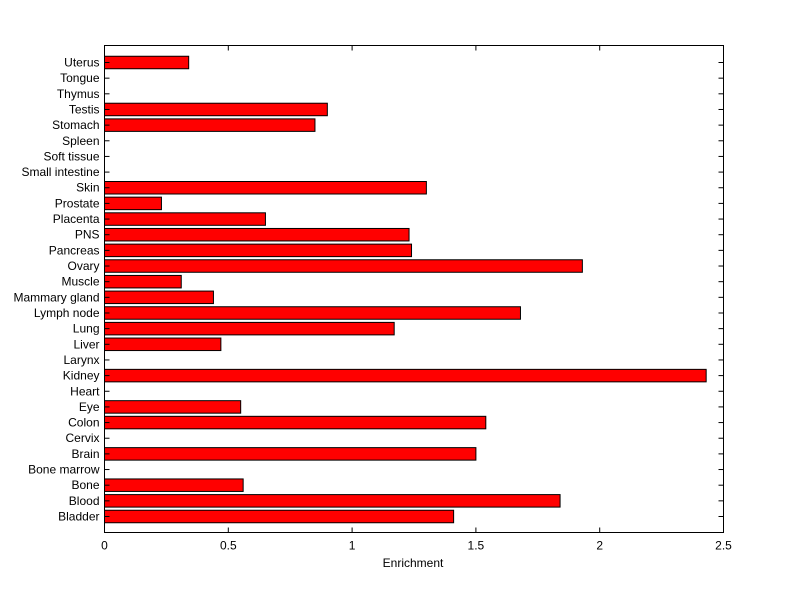 The width and height of the screenshot is (800, 604). What do you see at coordinates (216, 109) in the screenshot?
I see `bar-testis` at bounding box center [216, 109].